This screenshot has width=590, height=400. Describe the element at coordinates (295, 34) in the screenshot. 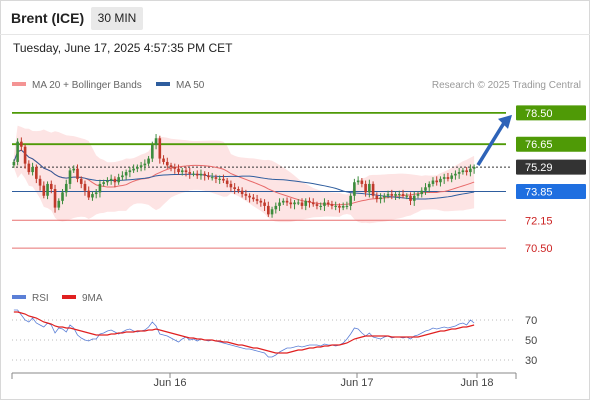

I see `header-divider` at that location.